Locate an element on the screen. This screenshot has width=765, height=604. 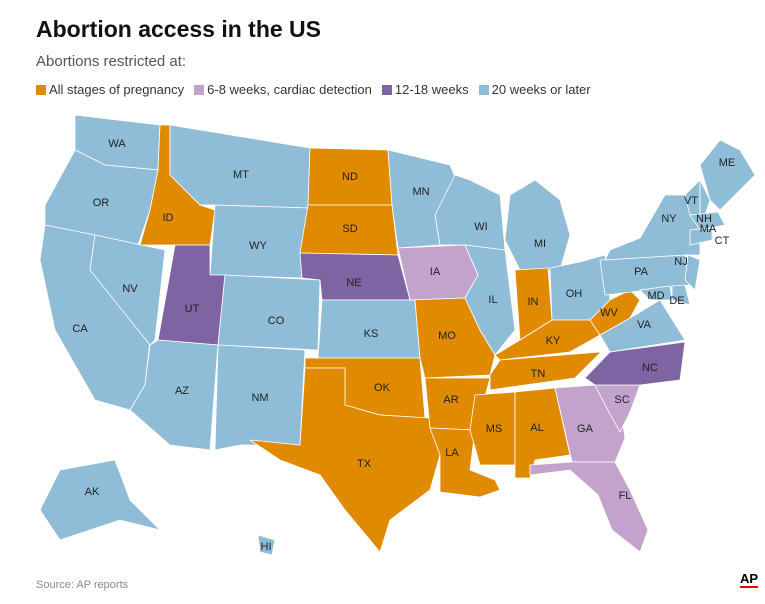
state-label-pa: PA is located at coordinates (641, 272).